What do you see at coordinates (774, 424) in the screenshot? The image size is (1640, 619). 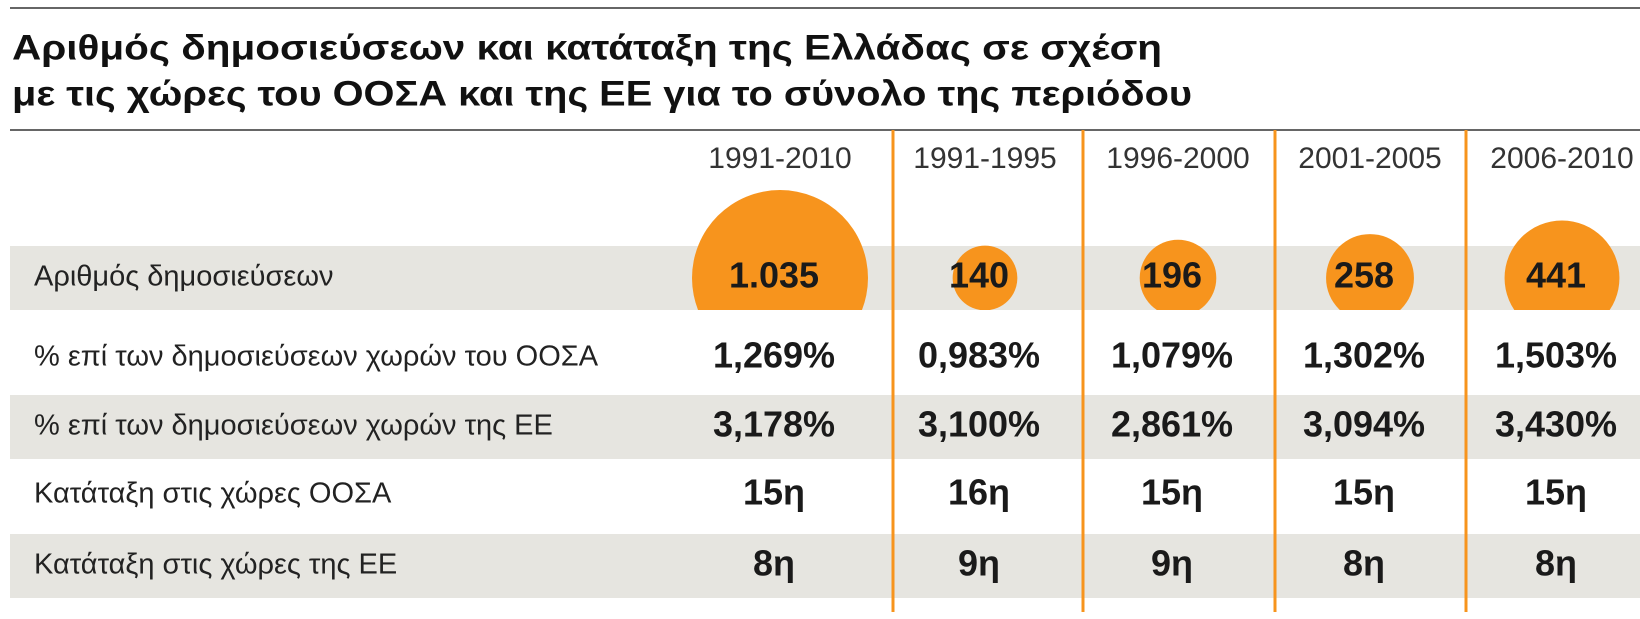 I see `cell-value: 3,178%` at bounding box center [774, 424].